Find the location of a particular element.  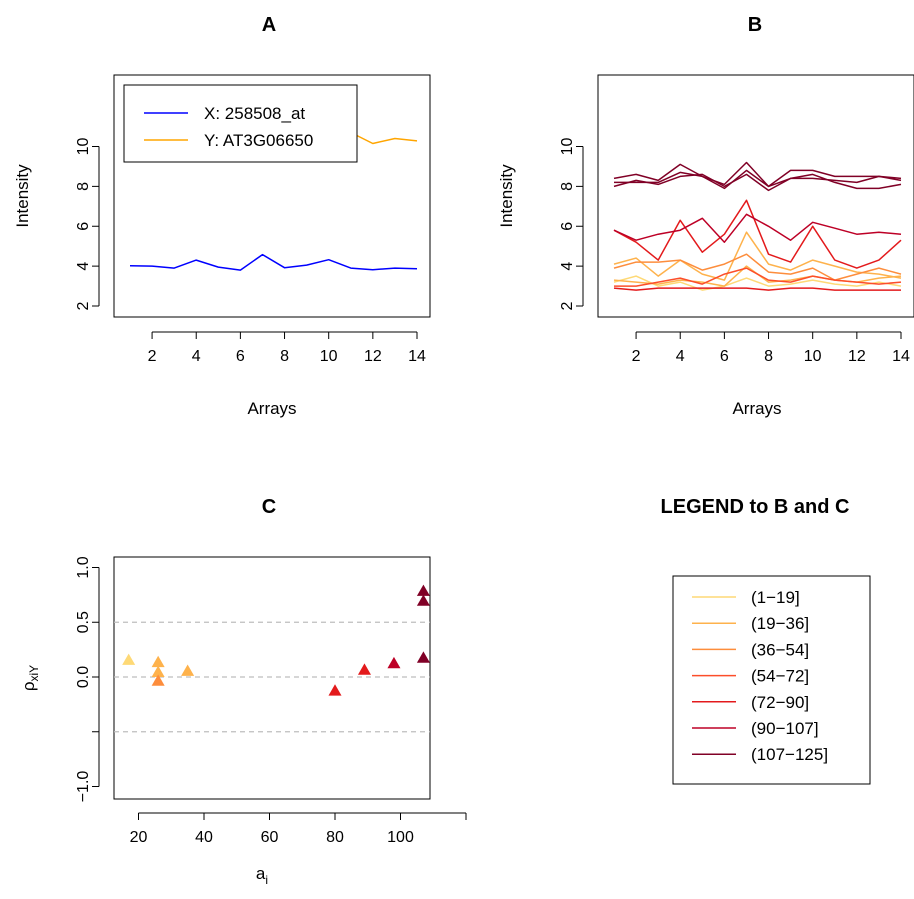

panel-c-y-tick-label: −1.0 is located at coordinates (83, 787).